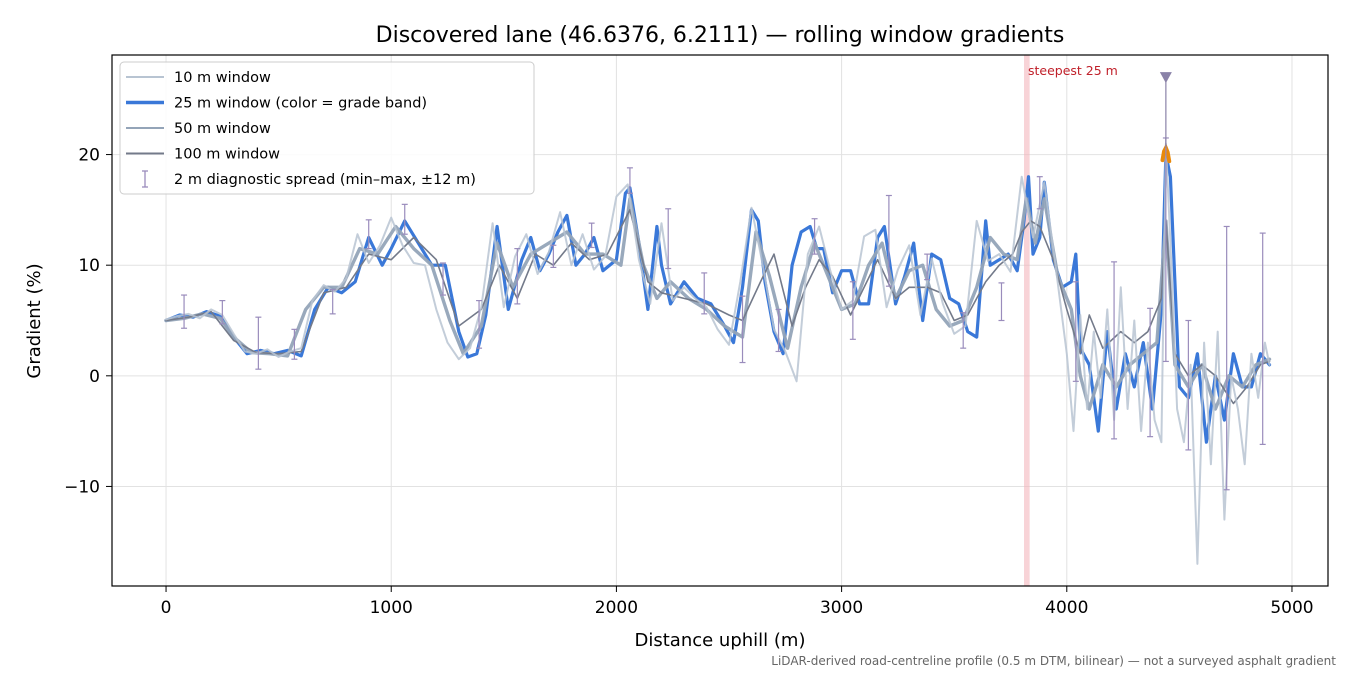 This screenshot has width=1350, height=675. I want to click on x-tick-label: 0, so click(166, 608).